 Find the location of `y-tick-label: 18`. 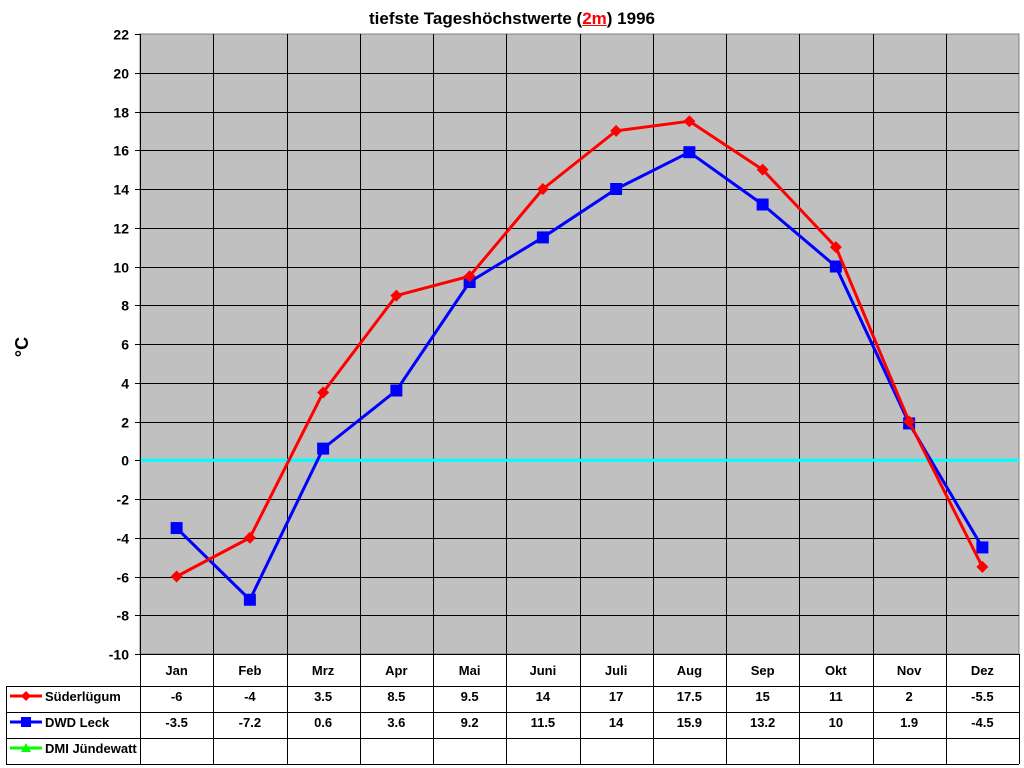

y-tick-label: 18 is located at coordinates (121, 113).